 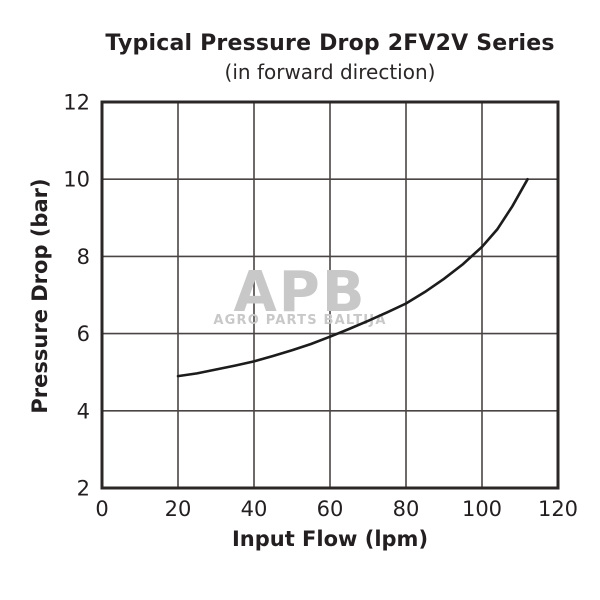 I want to click on y-tick-label: 6, so click(x=83, y=334).